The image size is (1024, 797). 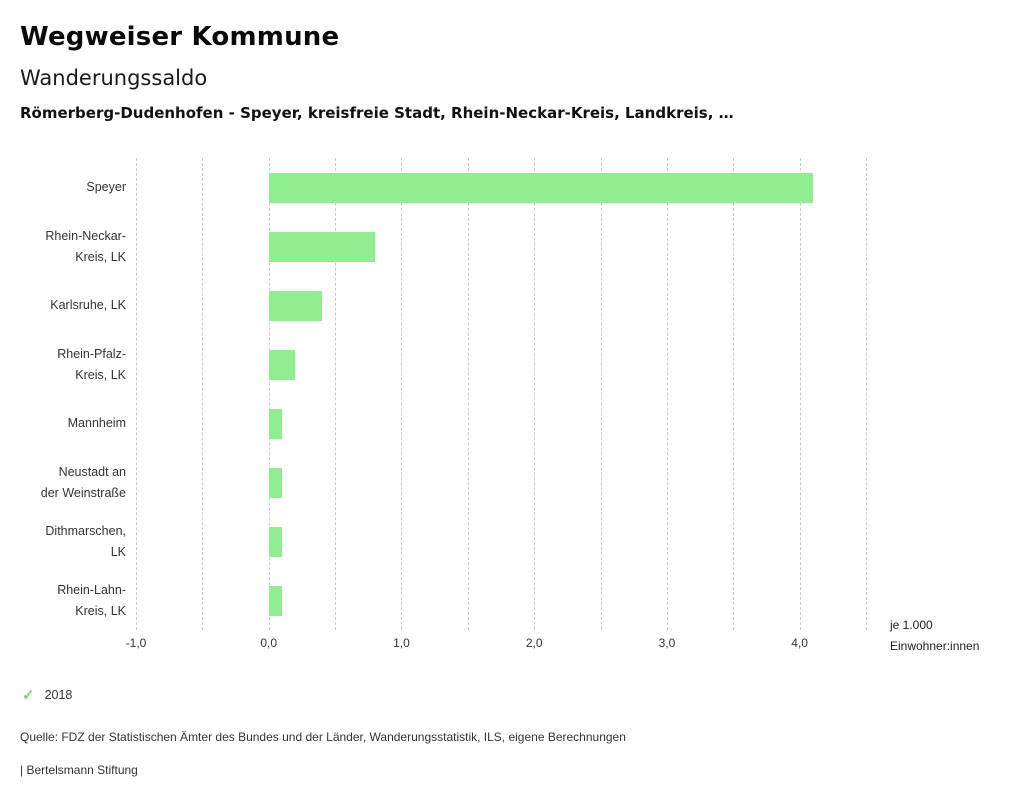 What do you see at coordinates (79, 770) in the screenshot?
I see `branding: | Bertelsmann Stiftung` at bounding box center [79, 770].